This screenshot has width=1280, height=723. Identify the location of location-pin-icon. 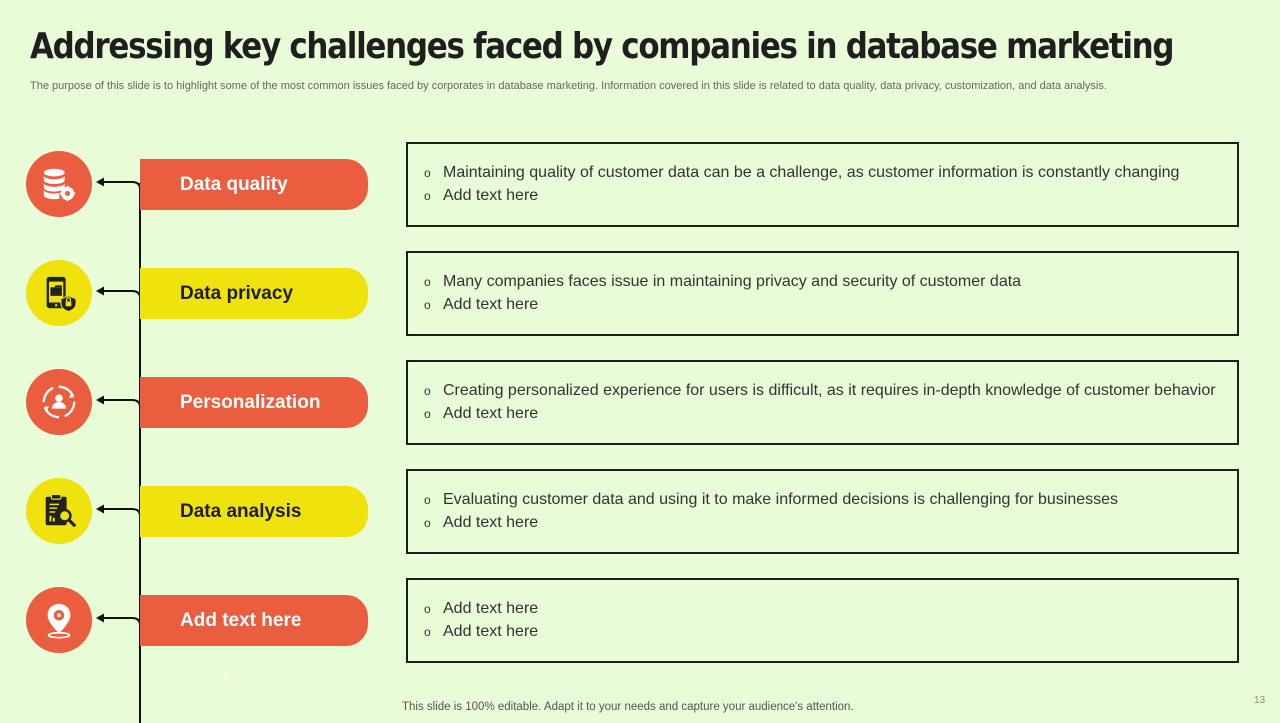
(59, 621).